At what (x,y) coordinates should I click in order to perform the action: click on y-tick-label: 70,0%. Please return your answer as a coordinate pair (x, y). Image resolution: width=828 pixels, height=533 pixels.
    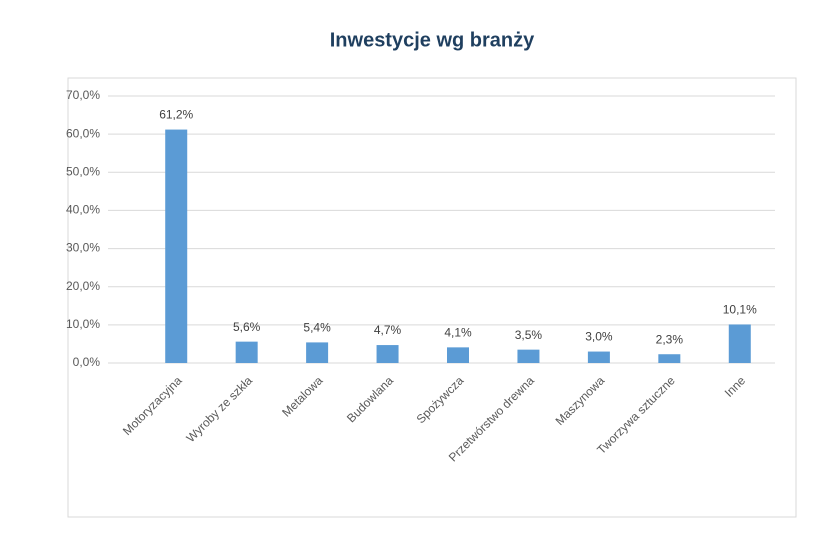
    Looking at the image, I should click on (83, 95).